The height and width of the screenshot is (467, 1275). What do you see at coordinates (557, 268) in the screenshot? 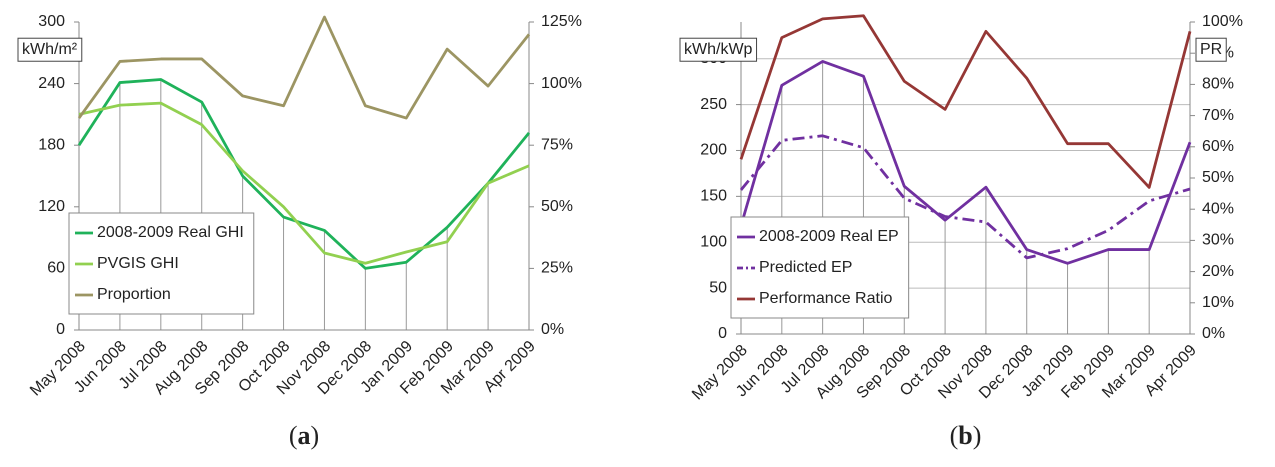
I see `y2-tick-label: 25%` at bounding box center [557, 268].